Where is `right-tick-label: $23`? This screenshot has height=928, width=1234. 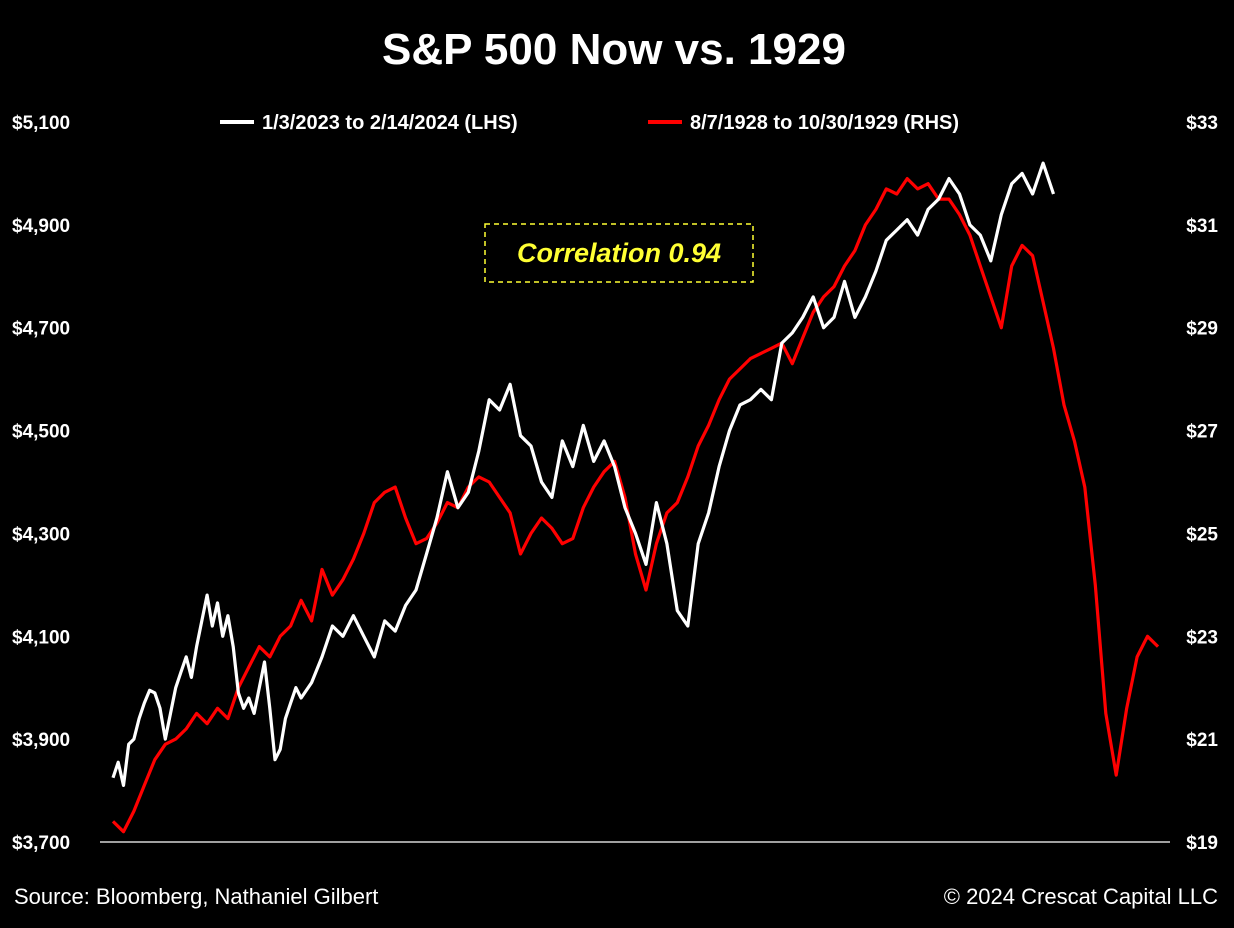
right-tick-label: $23 is located at coordinates (1202, 637).